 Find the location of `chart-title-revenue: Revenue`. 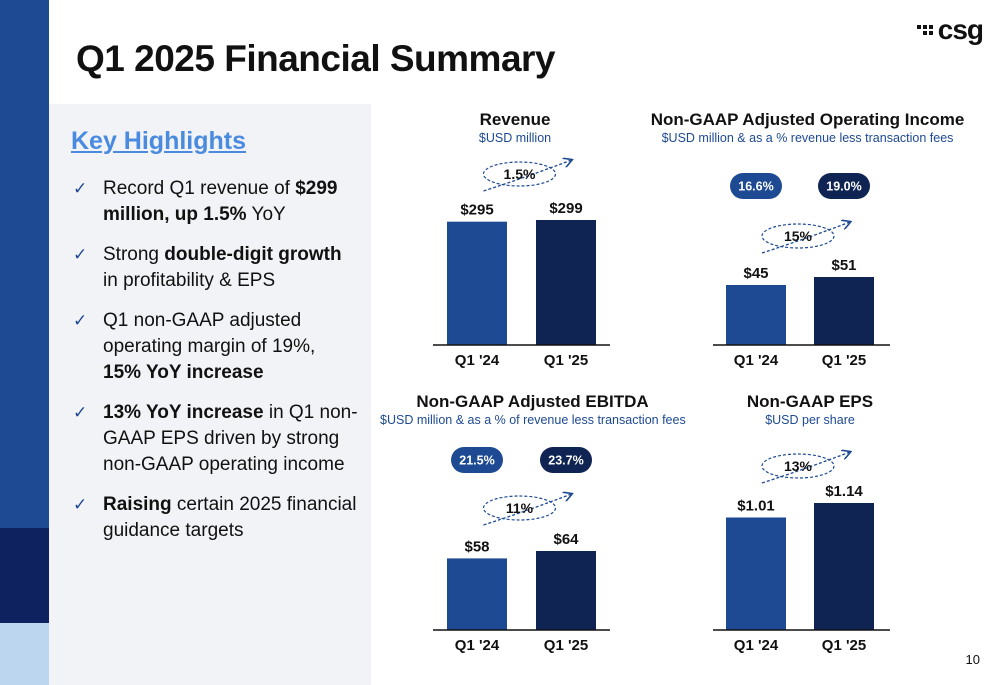

chart-title-revenue: Revenue is located at coordinates (515, 119).